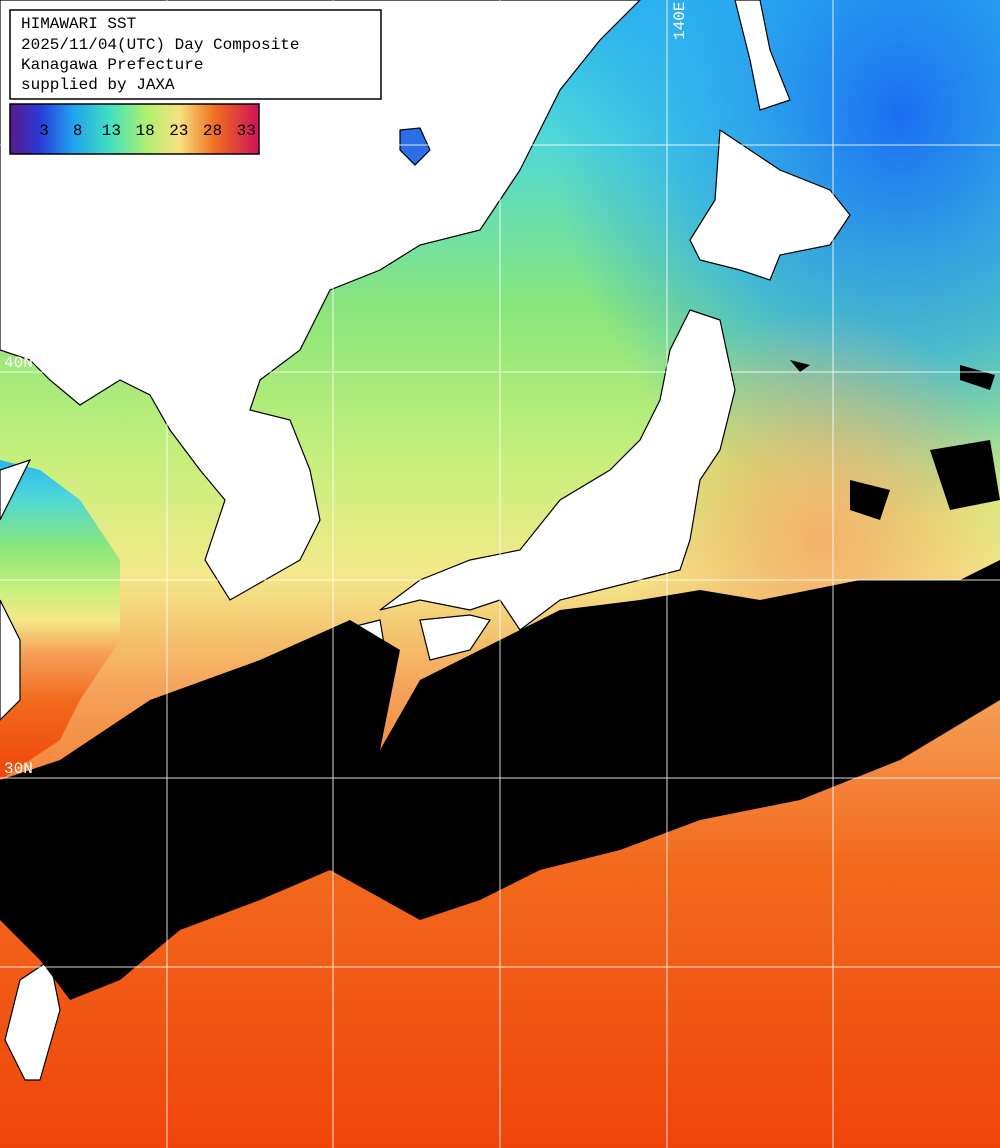  I want to click on honshu, so click(557, 470).